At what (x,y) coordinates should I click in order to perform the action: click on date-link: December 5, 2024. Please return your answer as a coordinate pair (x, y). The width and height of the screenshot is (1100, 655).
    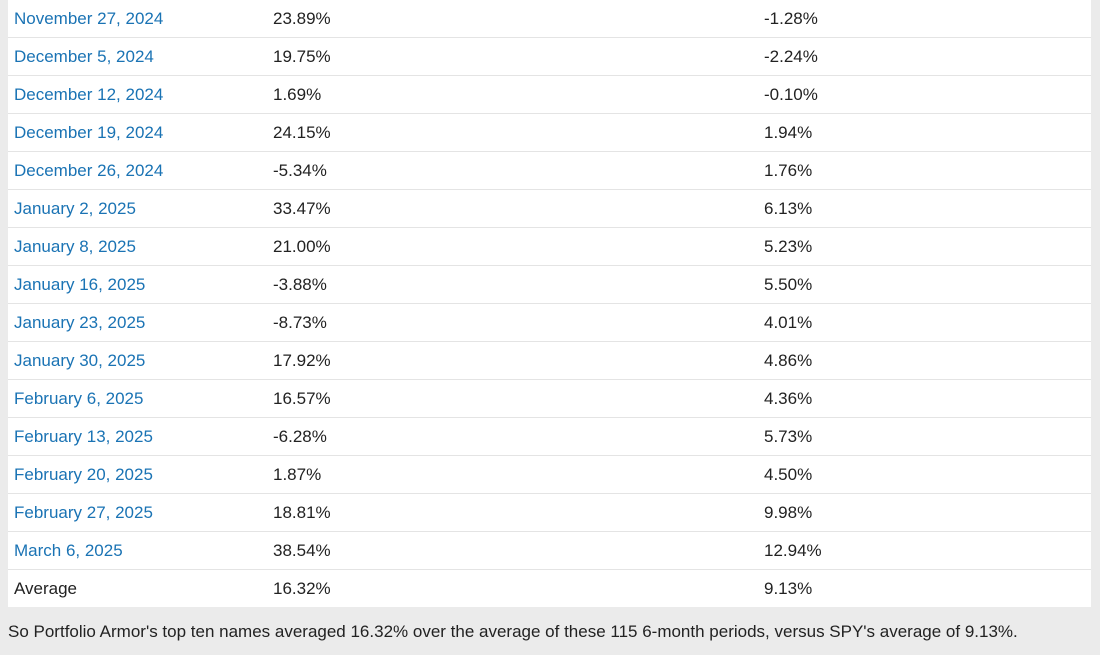
    Looking at the image, I should click on (84, 56).